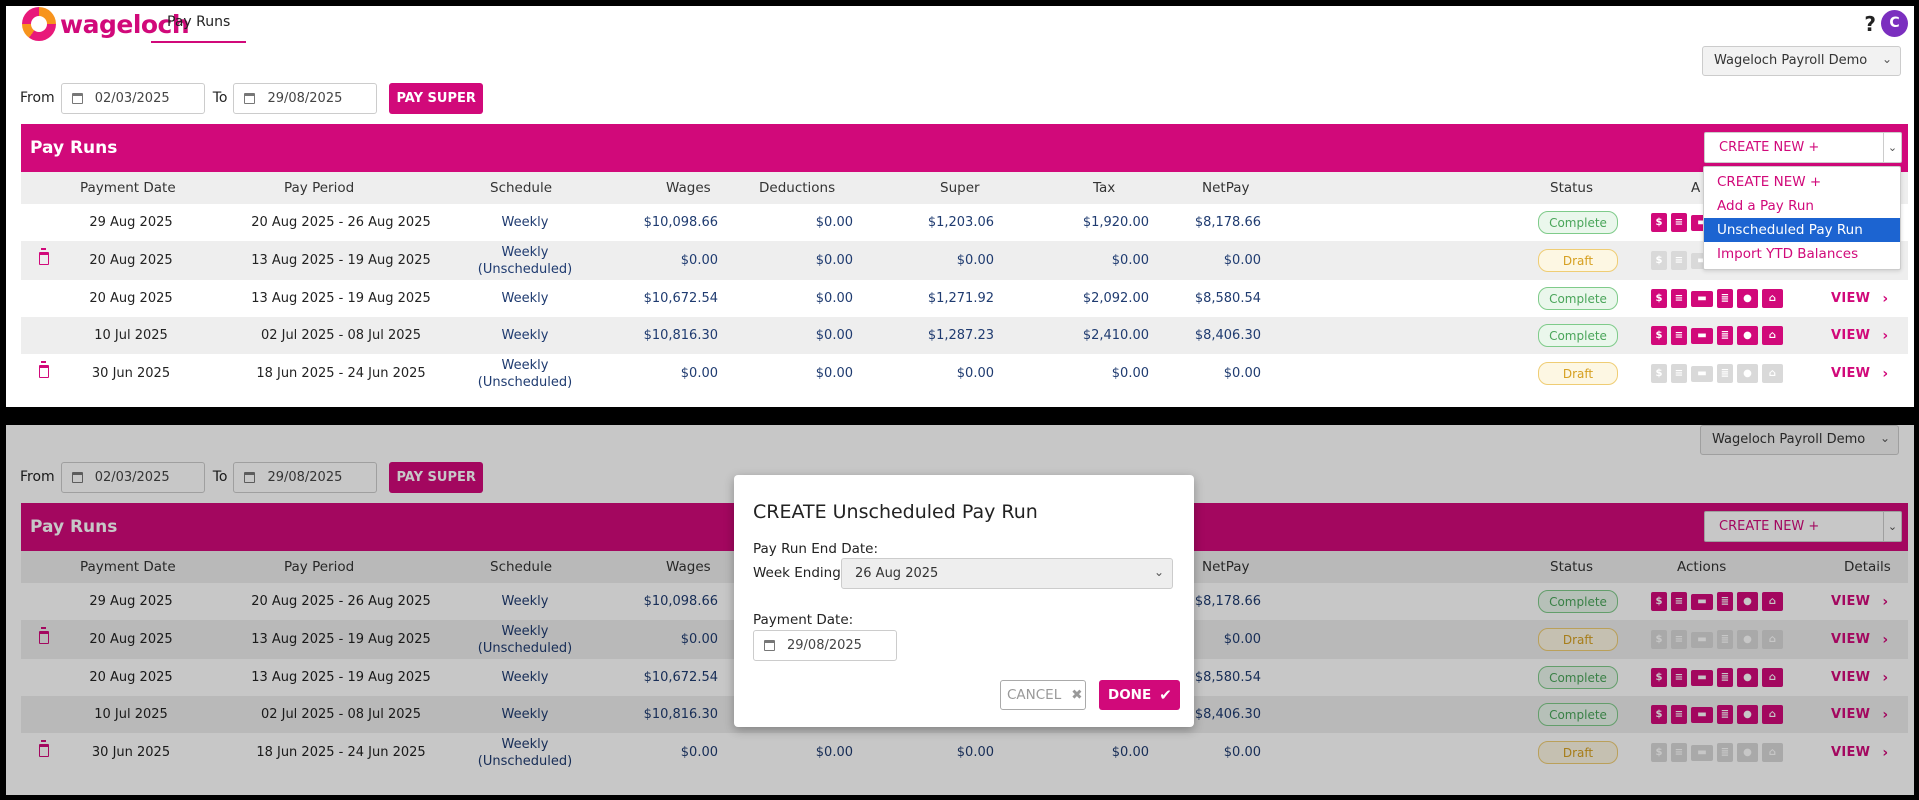 This screenshot has width=1919, height=800. What do you see at coordinates (1043, 695) in the screenshot?
I see `cancel-button: CANCEL ✖` at bounding box center [1043, 695].